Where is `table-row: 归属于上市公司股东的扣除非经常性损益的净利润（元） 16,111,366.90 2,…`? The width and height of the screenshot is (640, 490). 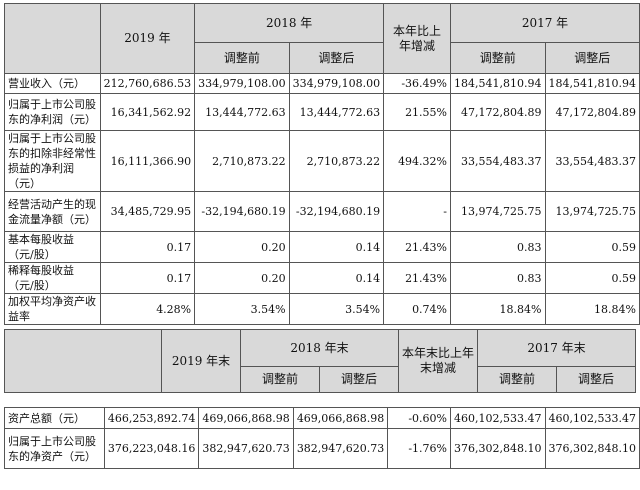 table-row: 归属于上市公司股东的扣除非经常性损益的净利润（元） 16,111,366.90 2,… is located at coordinates (322, 161).